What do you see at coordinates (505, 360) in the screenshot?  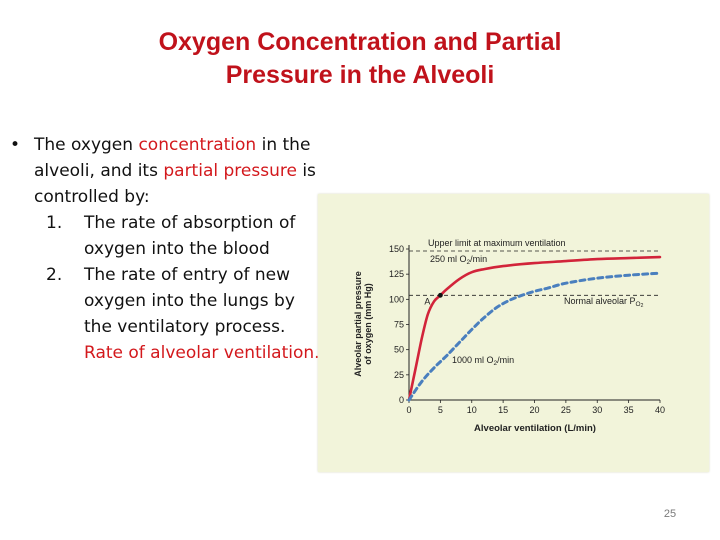 I see `curve-1000-label-suffix: /min` at bounding box center [505, 360].